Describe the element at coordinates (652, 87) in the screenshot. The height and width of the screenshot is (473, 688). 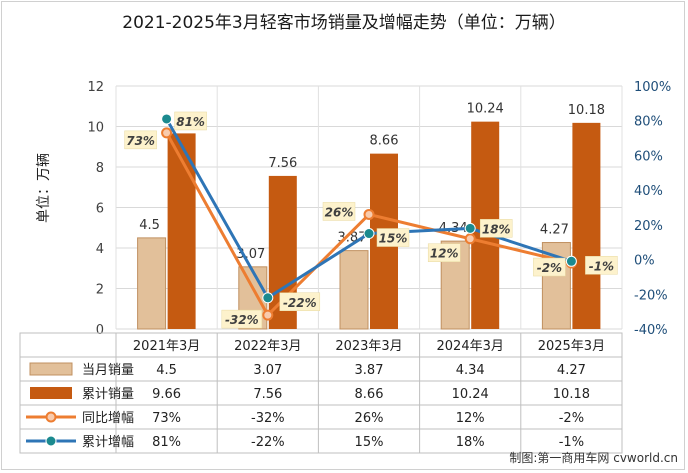
I see `right-tick-label: 100%` at that location.